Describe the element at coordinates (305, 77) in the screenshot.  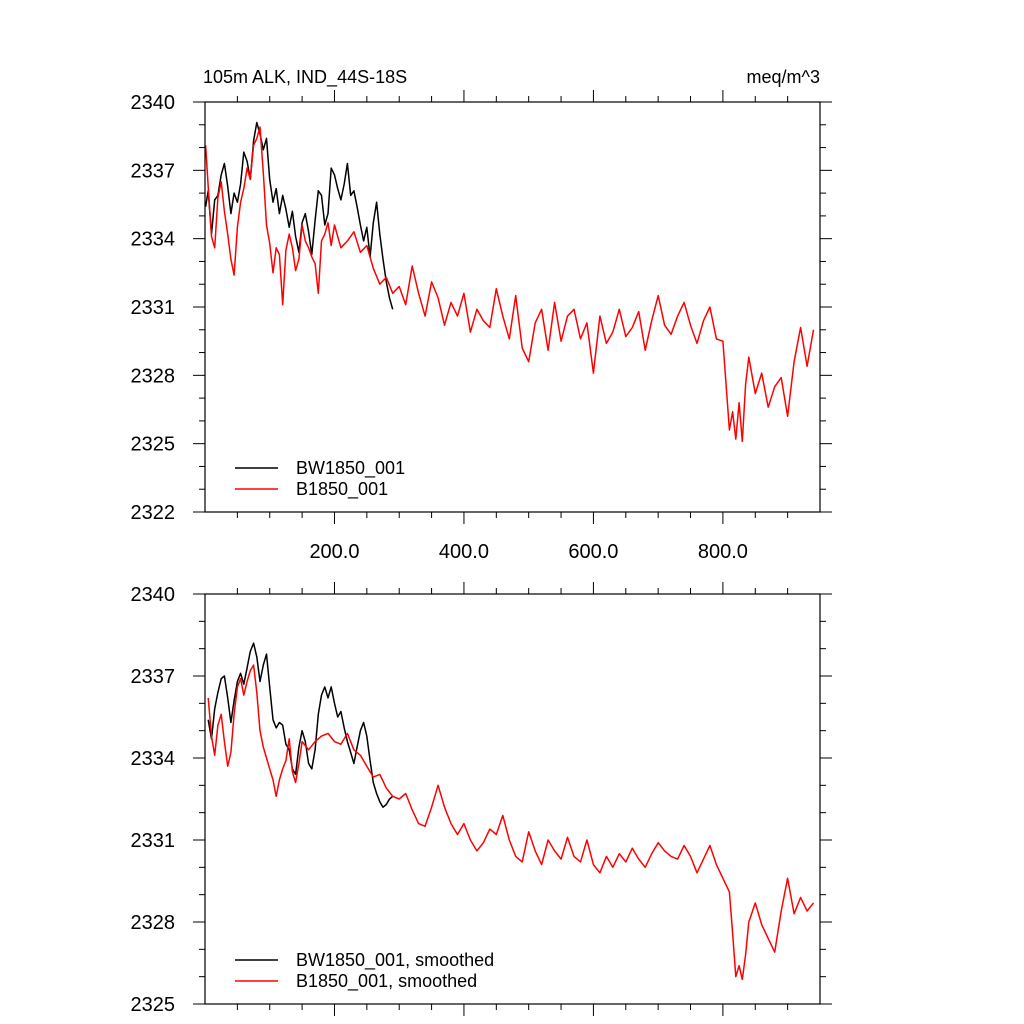
I see `figure-title: 105m ALK, IND_44S-18S` at that location.